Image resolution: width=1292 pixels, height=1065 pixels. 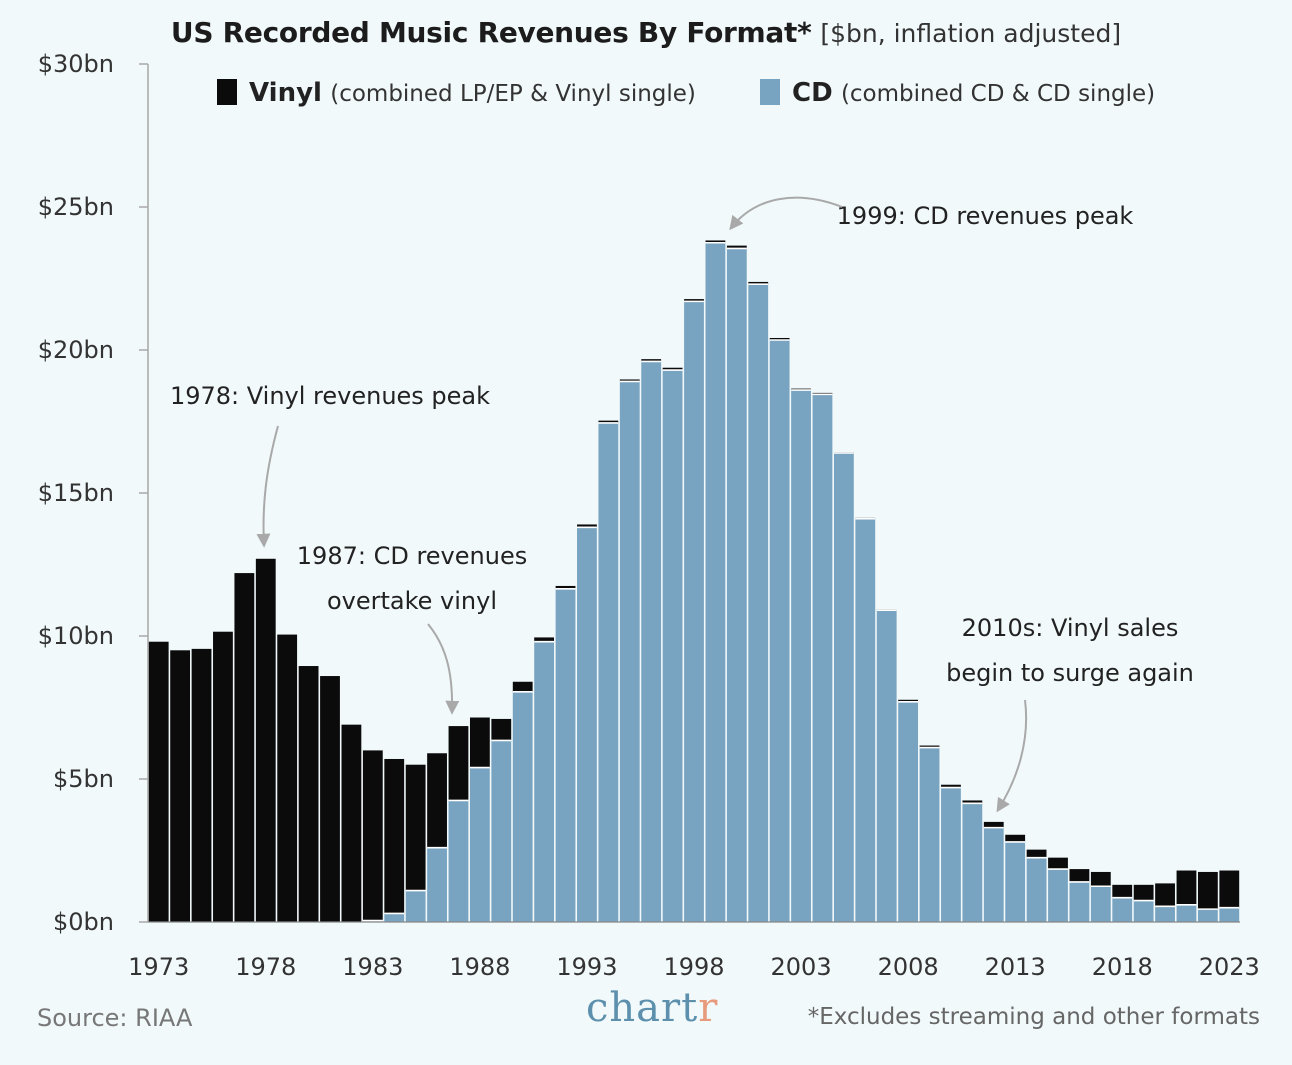 I want to click on legend-swatch-vinyl, so click(x=227, y=92).